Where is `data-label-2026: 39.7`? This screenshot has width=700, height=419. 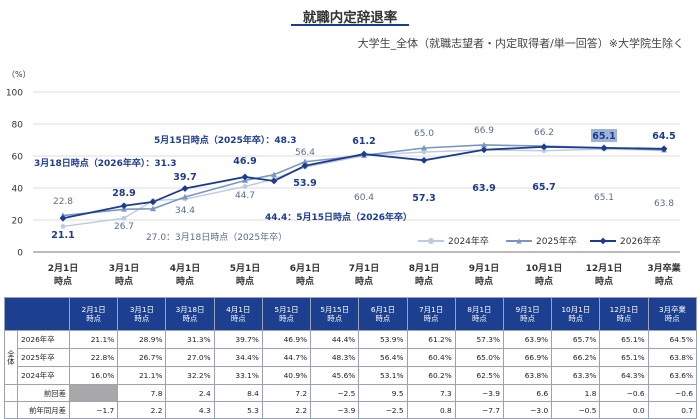 data-label-2026: 39.7 is located at coordinates (184, 177).